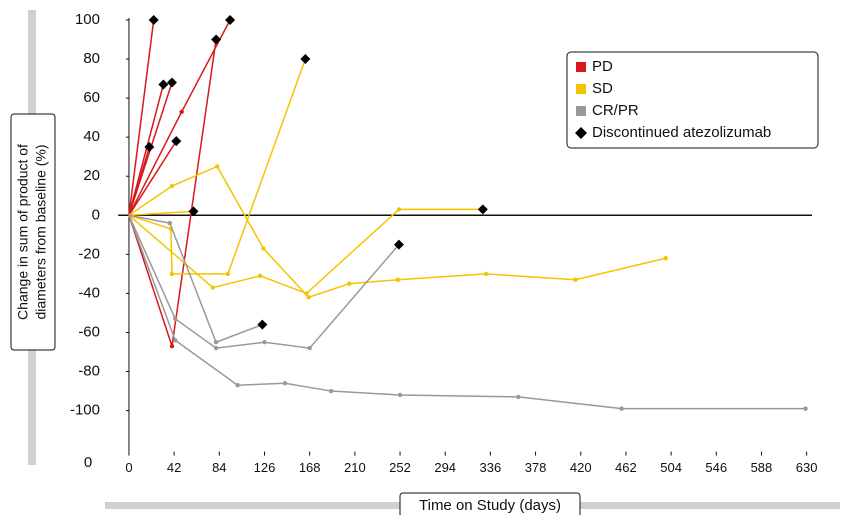 The image size is (842, 515). Describe the element at coordinates (23, 232) in the screenshot. I see `y-axis-label-line: Change in sum of product of` at that location.